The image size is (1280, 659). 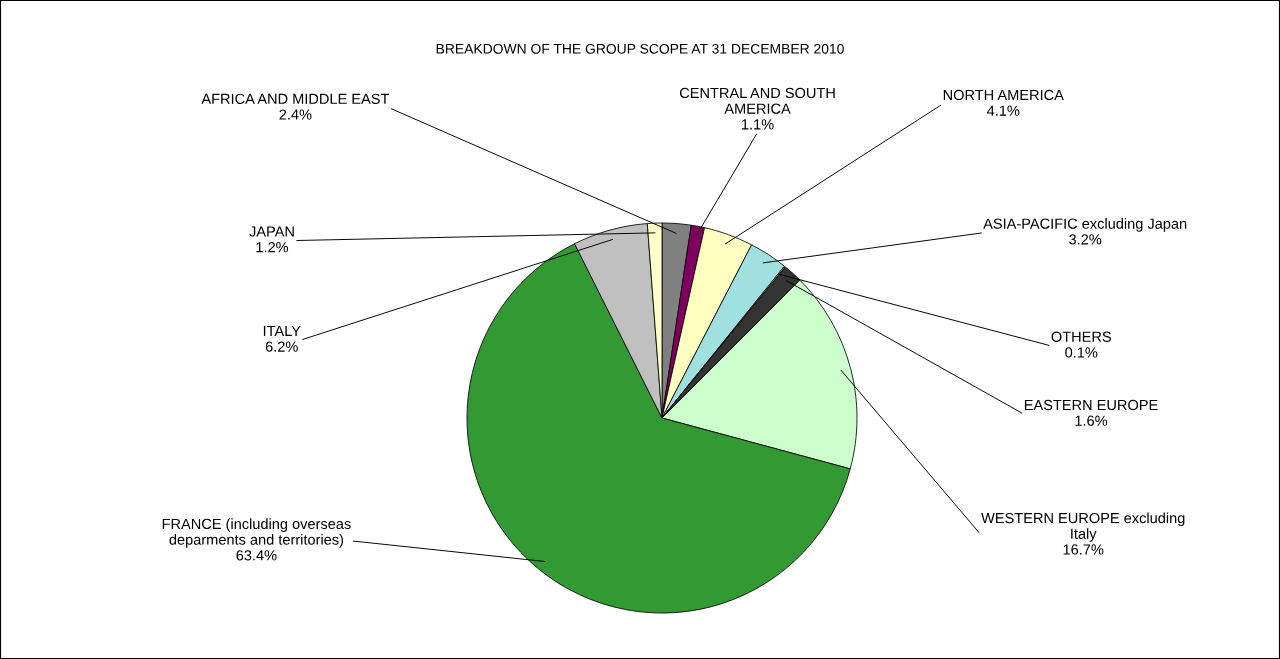 I want to click on chart-title: BREAKDOWN OF THE GROUP SCOPE AT 31 DECEMBER 2010, so click(x=640, y=48).